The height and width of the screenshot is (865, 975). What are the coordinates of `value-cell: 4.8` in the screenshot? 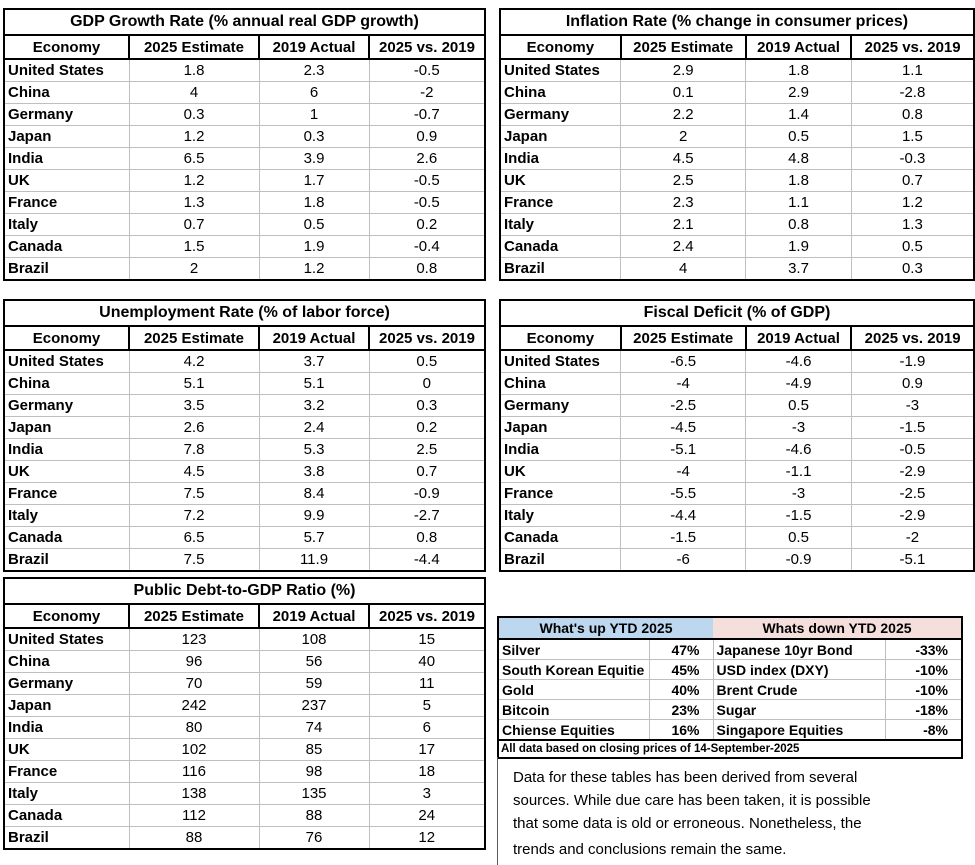 It's located at (798, 158).